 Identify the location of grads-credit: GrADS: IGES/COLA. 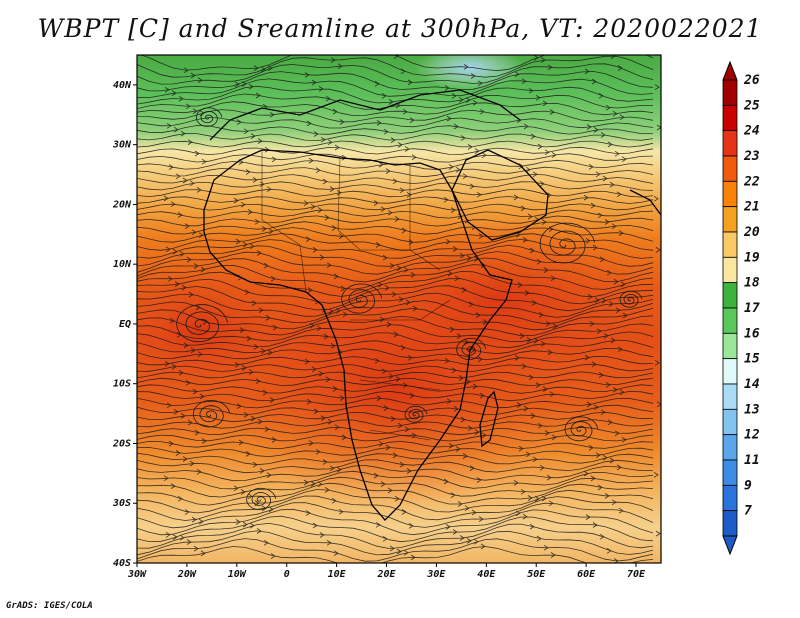
(49, 606).